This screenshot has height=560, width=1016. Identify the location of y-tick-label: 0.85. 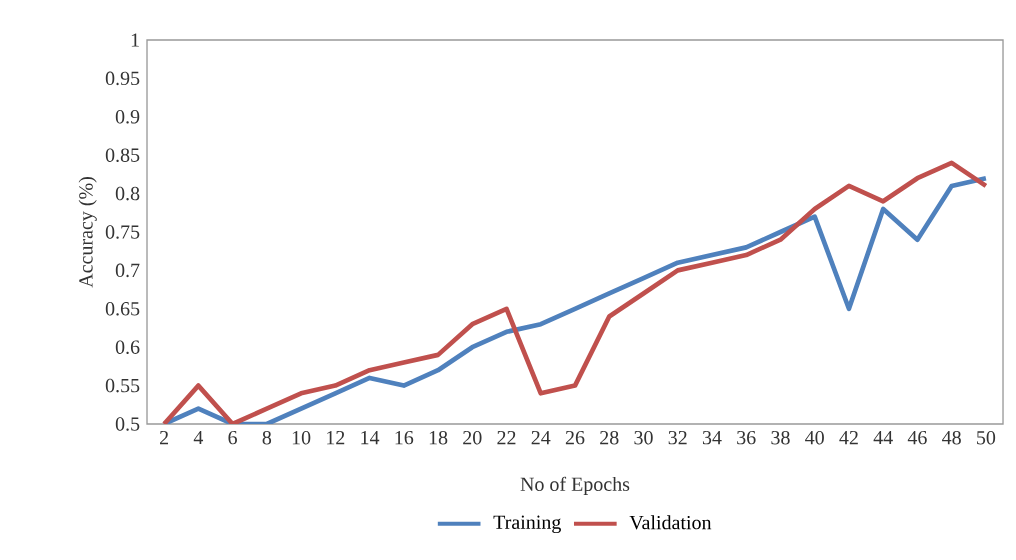
(122, 155).